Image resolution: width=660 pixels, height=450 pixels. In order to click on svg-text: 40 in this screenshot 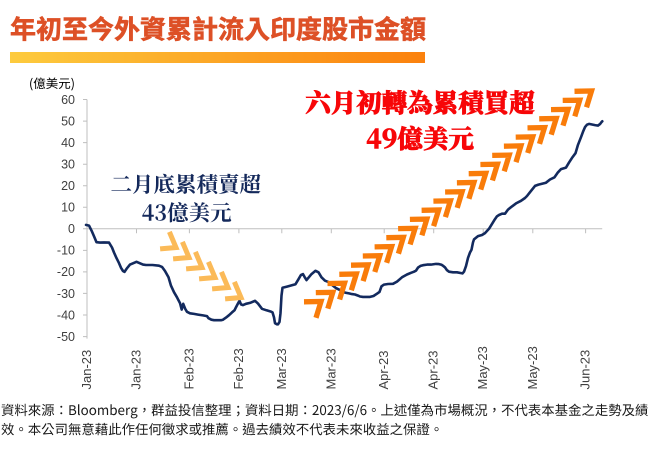, I will do `click(68, 143)`.